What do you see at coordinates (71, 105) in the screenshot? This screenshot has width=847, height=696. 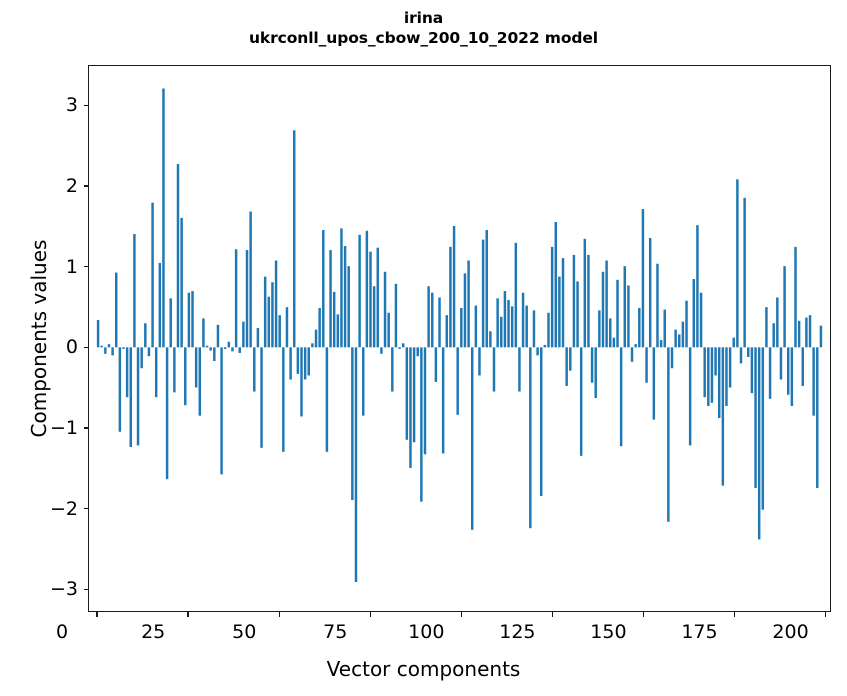 I see `y-tick-label: 3` at bounding box center [71, 105].